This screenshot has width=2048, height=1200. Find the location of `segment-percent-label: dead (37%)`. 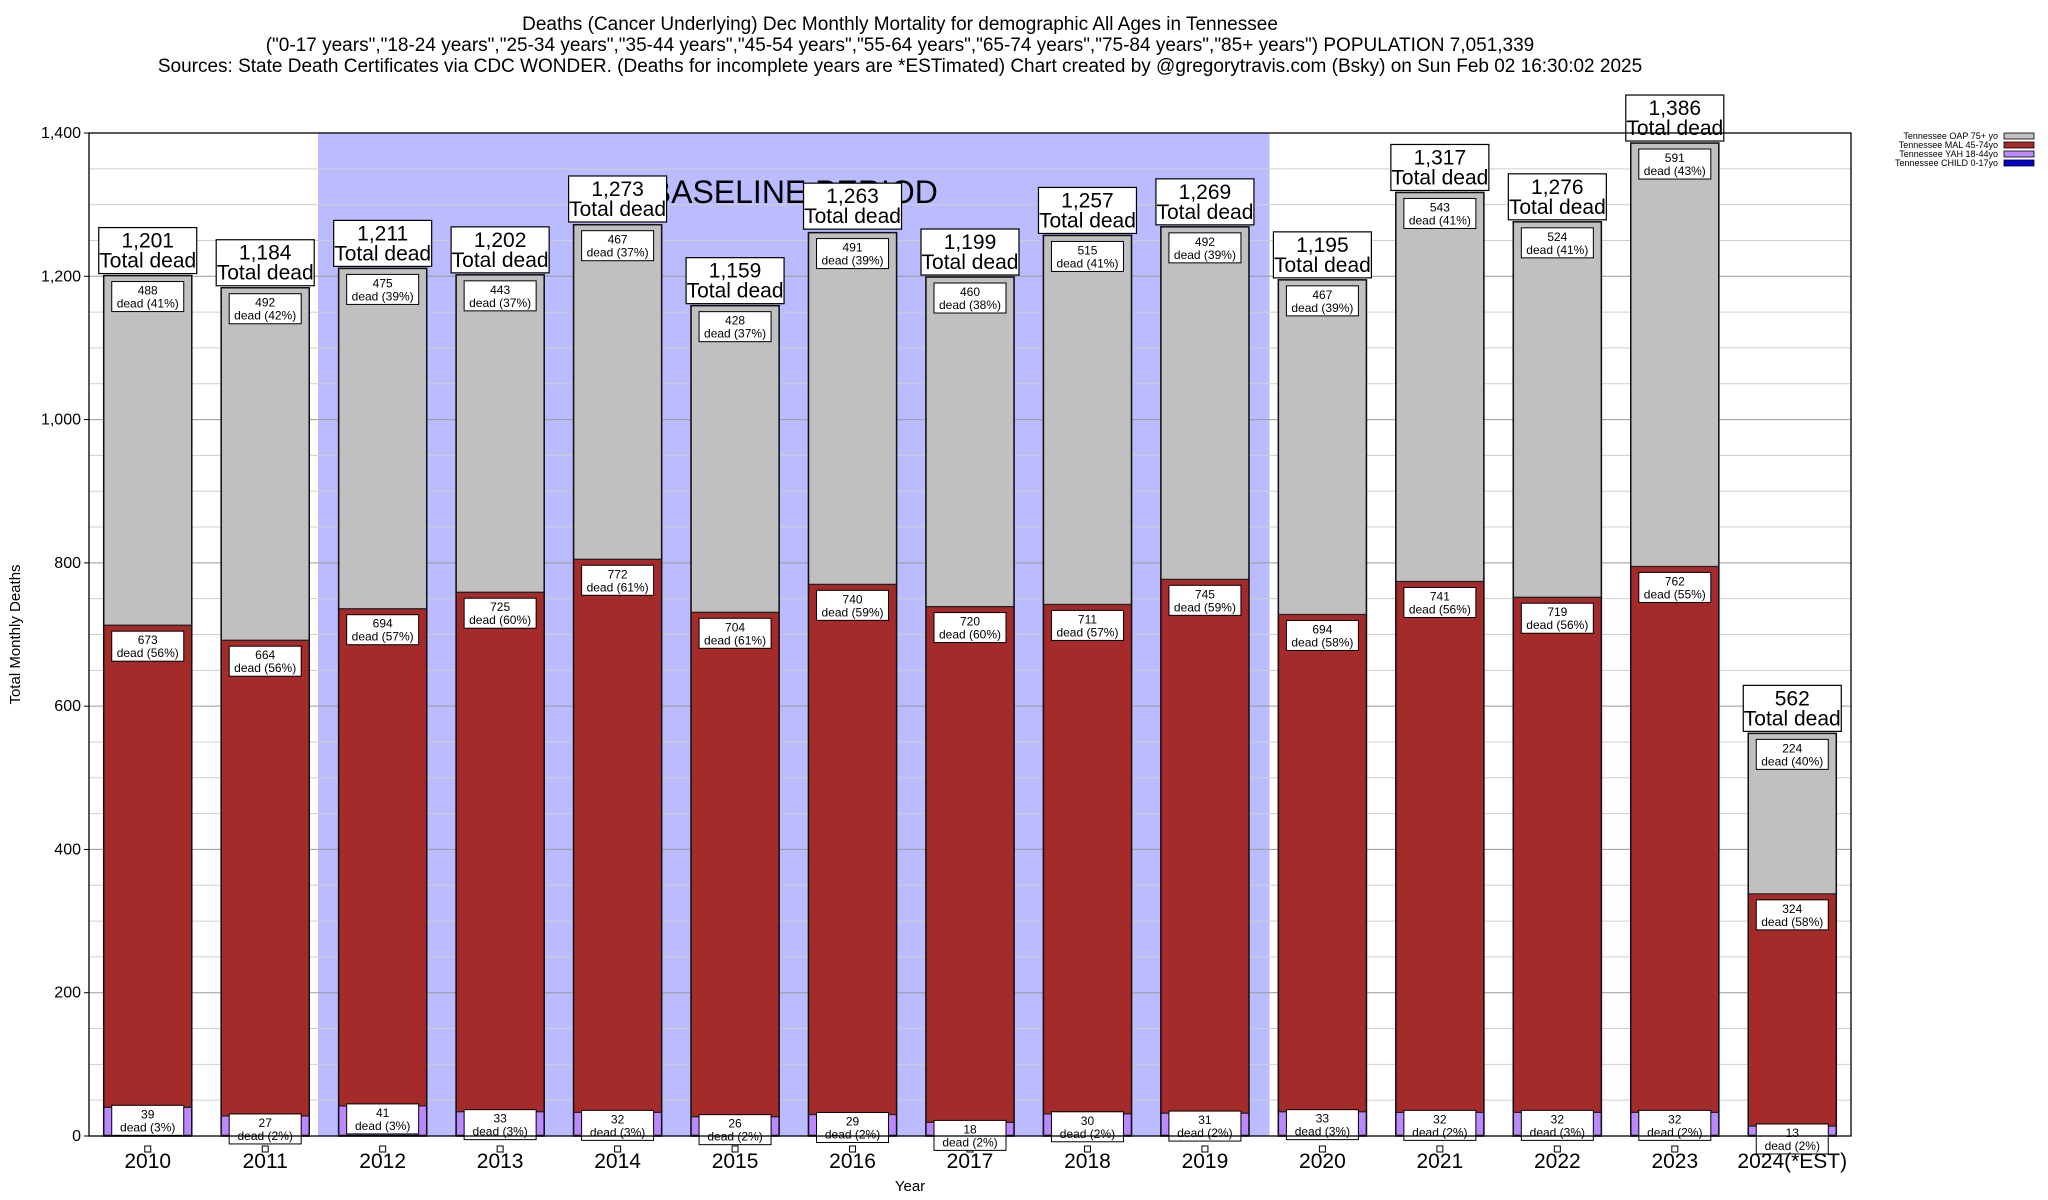

segment-percent-label: dead (37%) is located at coordinates (618, 253).